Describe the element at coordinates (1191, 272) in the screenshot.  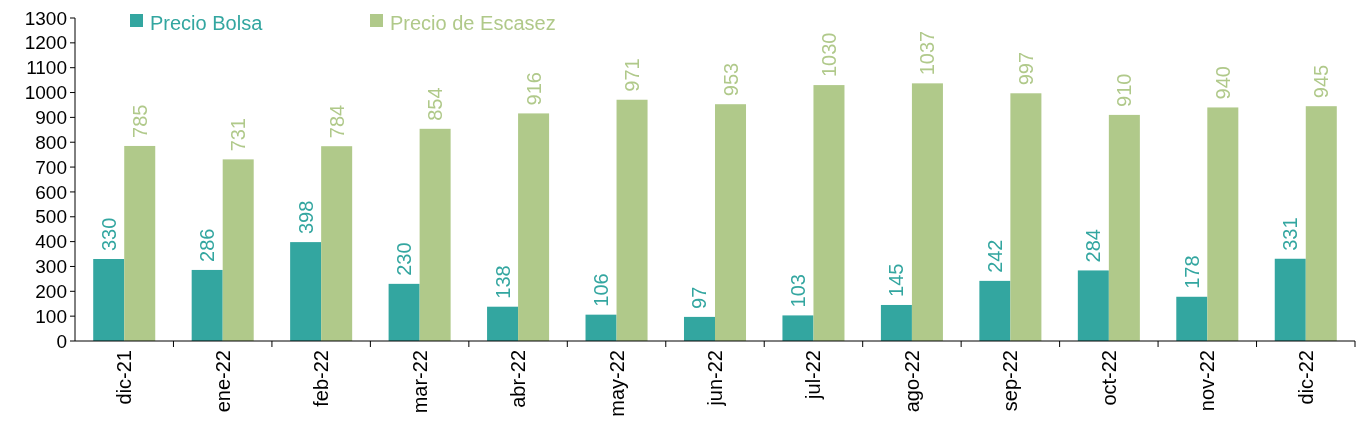
I see `data-label: 178` at that location.